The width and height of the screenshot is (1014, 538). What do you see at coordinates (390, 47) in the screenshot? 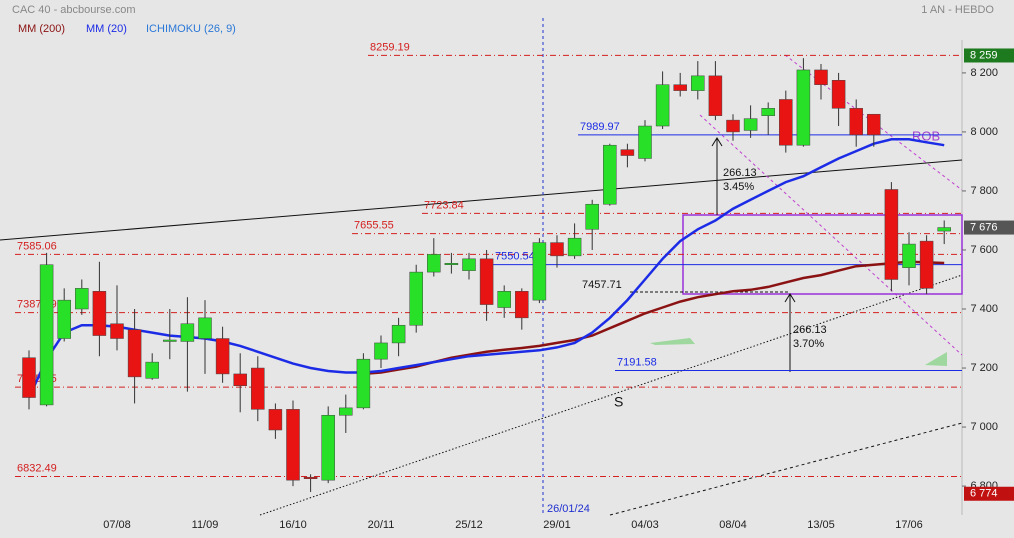
I see `level-label: 8259.19` at bounding box center [390, 47].